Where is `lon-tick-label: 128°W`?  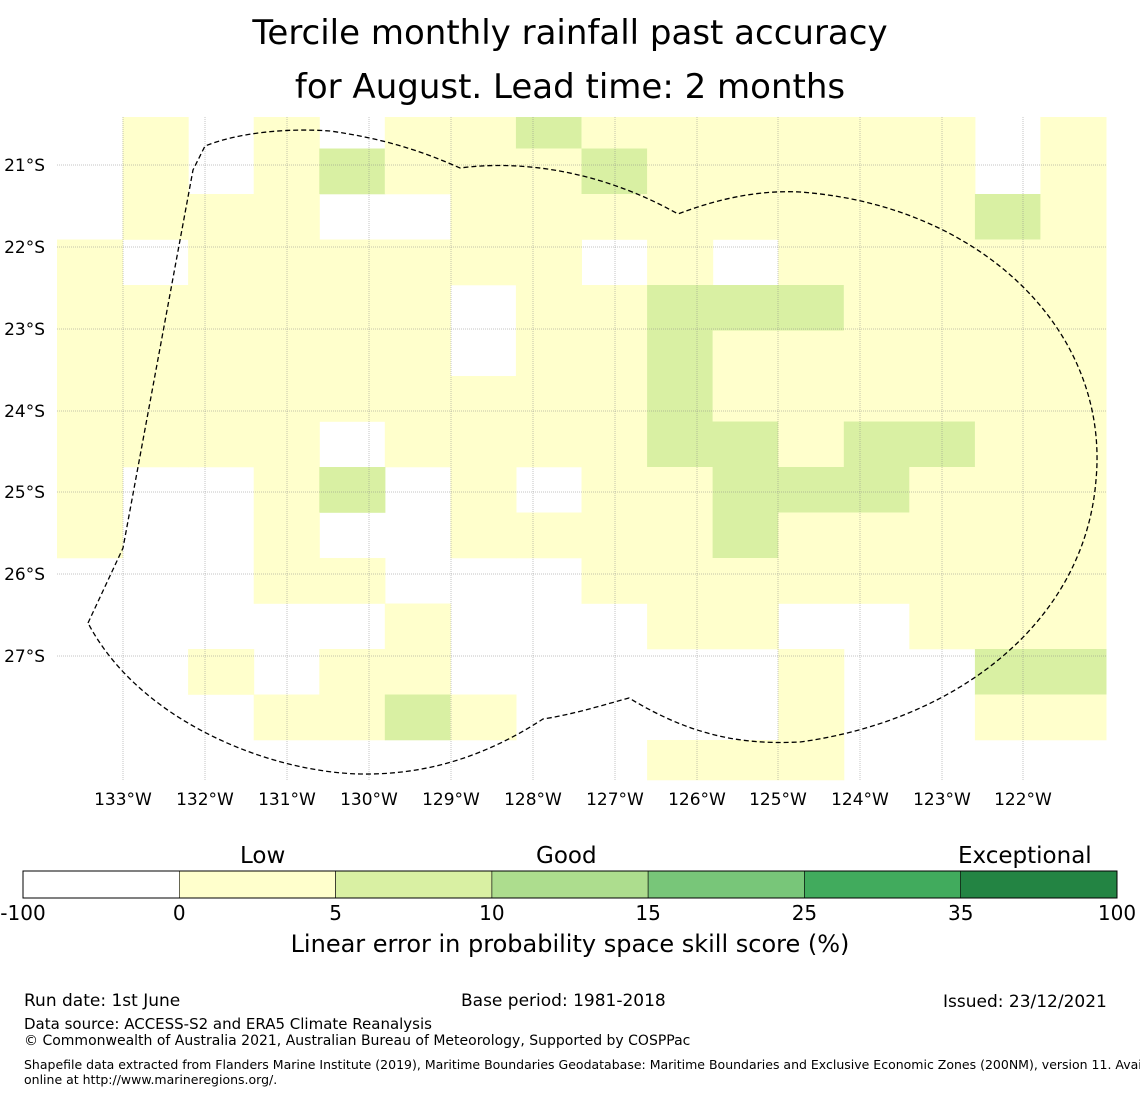 lon-tick-label: 128°W is located at coordinates (533, 800).